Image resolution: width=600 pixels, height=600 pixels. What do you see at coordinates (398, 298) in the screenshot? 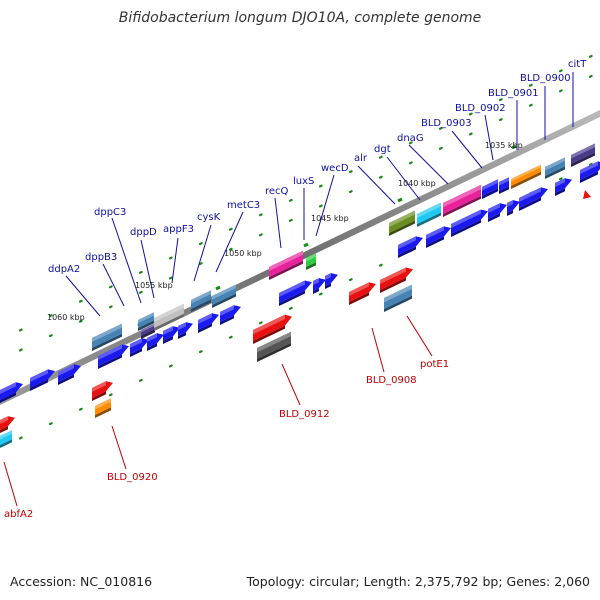
I see `gene-potE1` at bounding box center [398, 298].